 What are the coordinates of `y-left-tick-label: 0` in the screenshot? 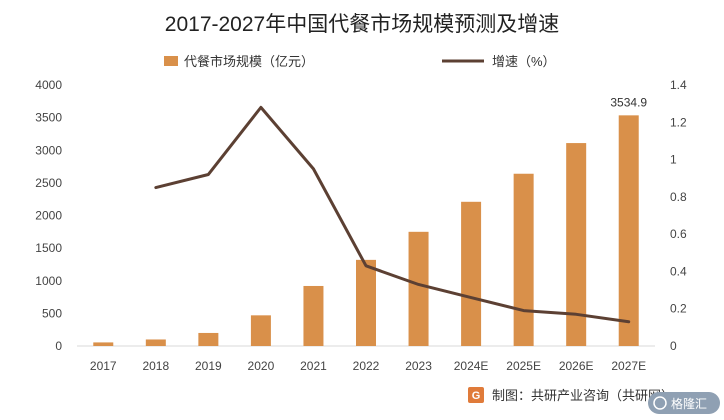 It's located at (58, 346).